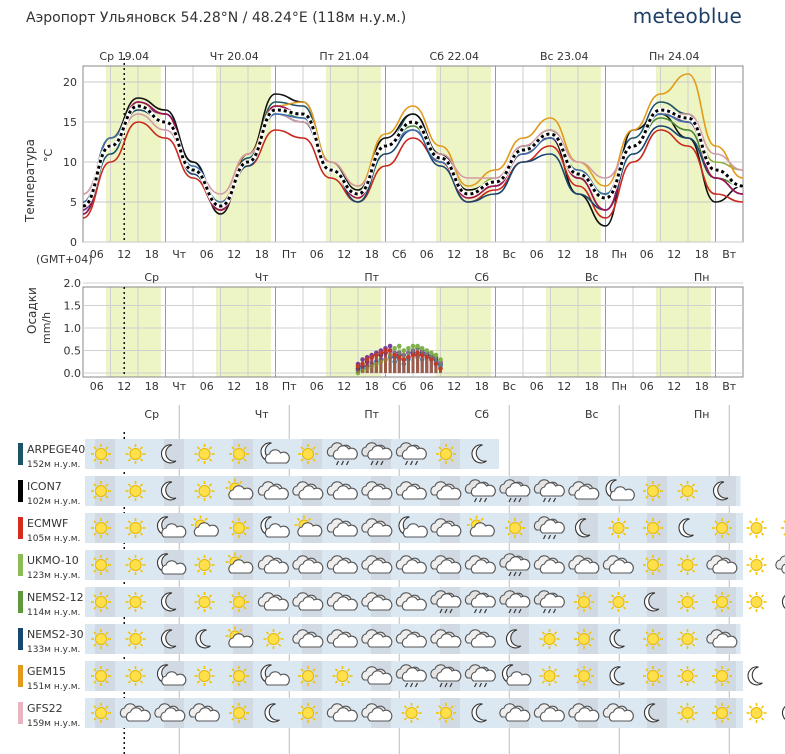  What do you see at coordinates (53, 687) in the screenshot?
I see `model-elevation: 151м н.у.м.` at bounding box center [53, 687].